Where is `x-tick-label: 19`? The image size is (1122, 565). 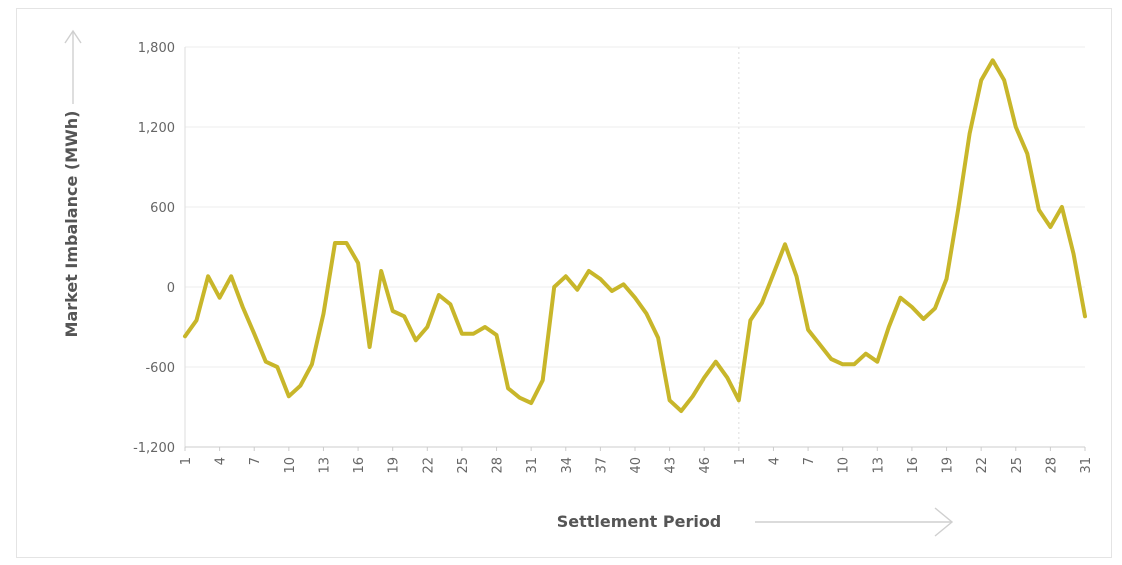 x-tick-label: 19 is located at coordinates (394, 465).